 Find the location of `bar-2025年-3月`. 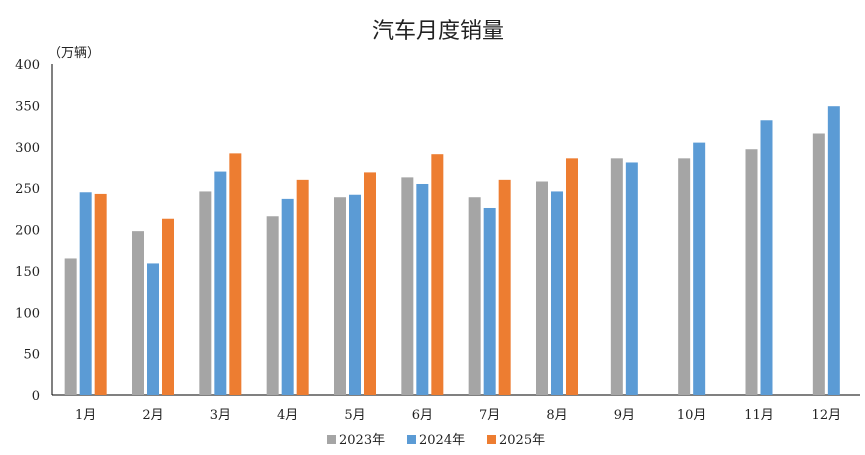

bar-2025年-3月 is located at coordinates (235, 274).